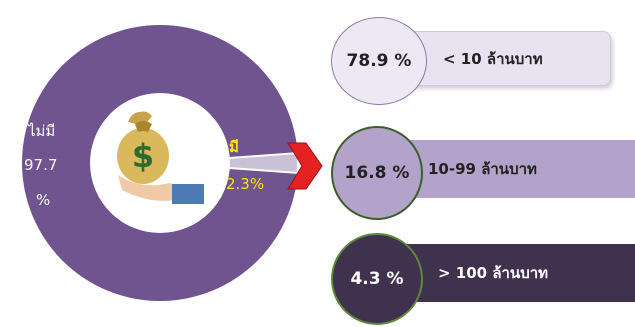 Image resolution: width=635 pixels, height=327 pixels. Describe the element at coordinates (160, 157) in the screenshot. I see `money-bag-hand-icon: $` at that location.